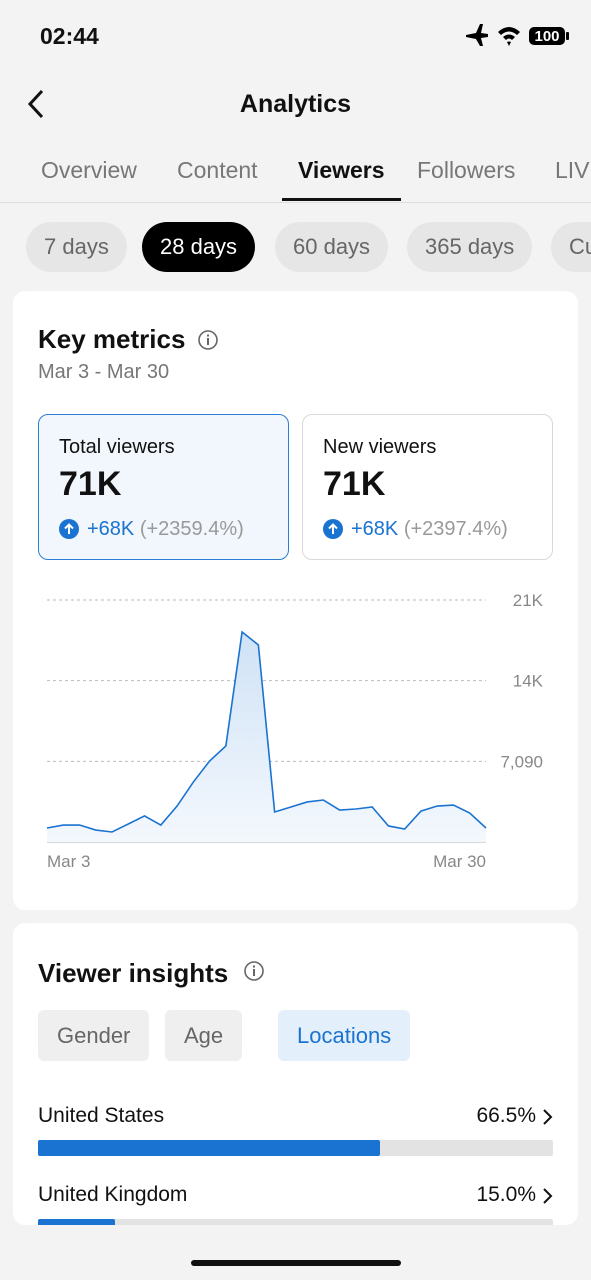 The height and width of the screenshot is (1280, 591). I want to click on tab: Followers, so click(466, 170).